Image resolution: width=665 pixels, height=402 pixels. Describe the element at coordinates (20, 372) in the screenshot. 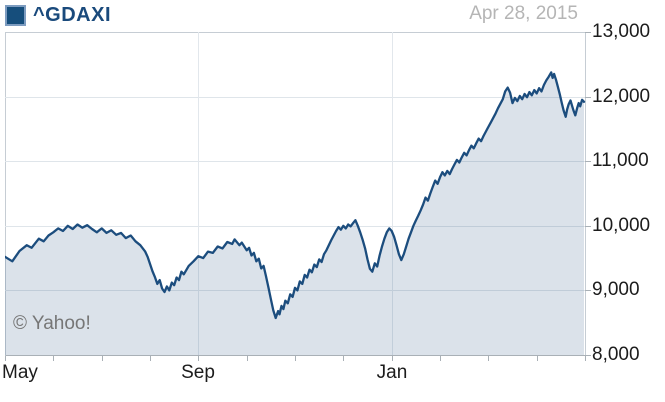

I see `x-axis-label: May` at that location.